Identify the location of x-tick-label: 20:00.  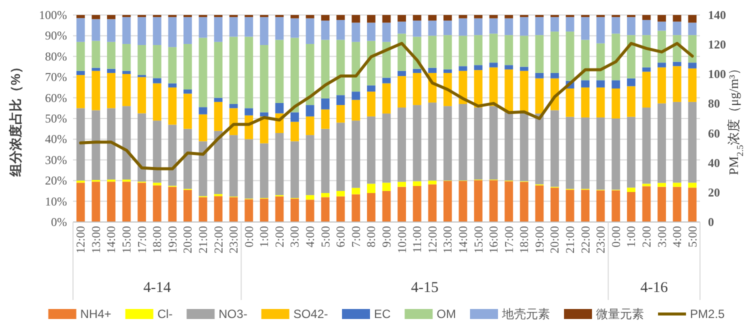
(187, 240).